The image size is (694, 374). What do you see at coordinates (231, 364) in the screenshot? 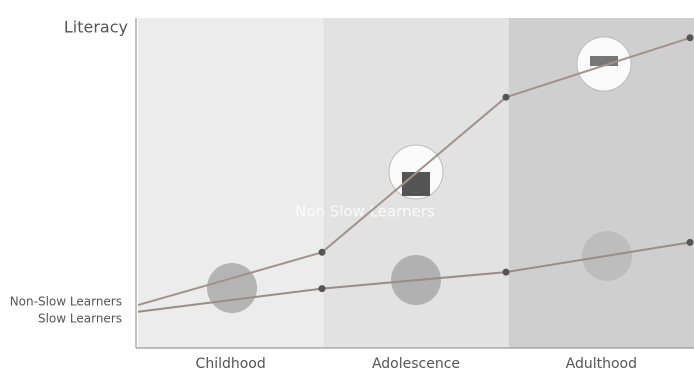
I see `band-label: Childhood` at bounding box center [231, 364].